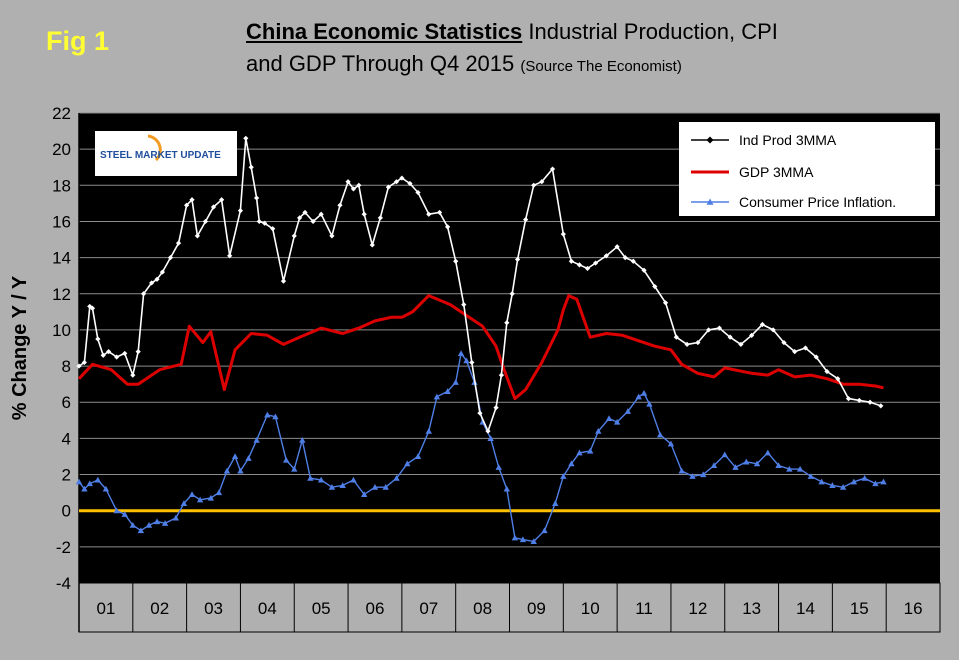 This screenshot has height=660, width=959. Describe the element at coordinates (166, 153) in the screenshot. I see `steel-market-update-logo: STEEL MARKET UPDATE` at that location.